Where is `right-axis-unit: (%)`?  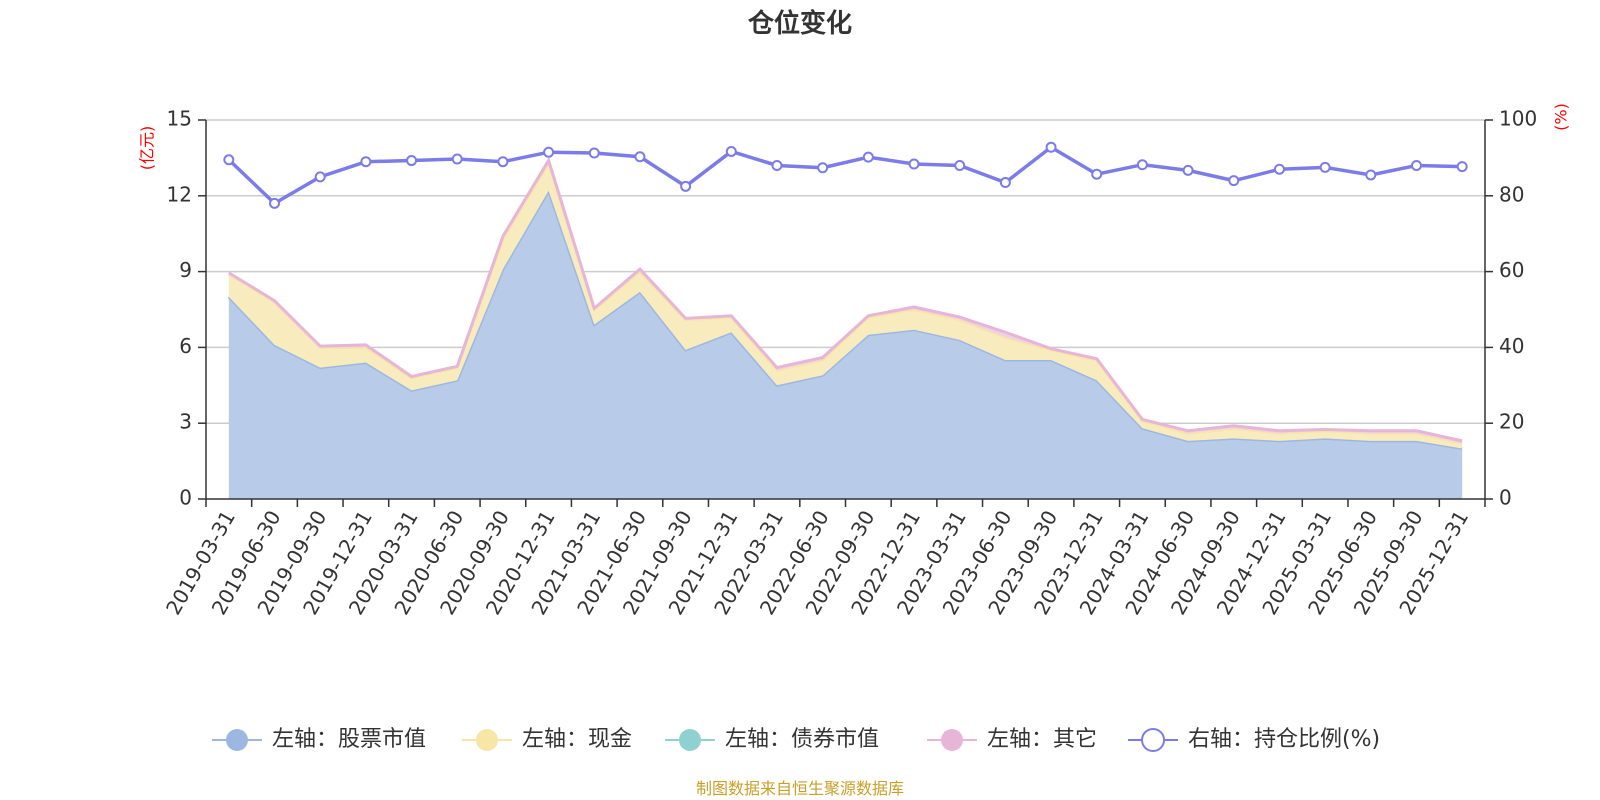
right-axis-unit: (%) is located at coordinates (1561, 117).